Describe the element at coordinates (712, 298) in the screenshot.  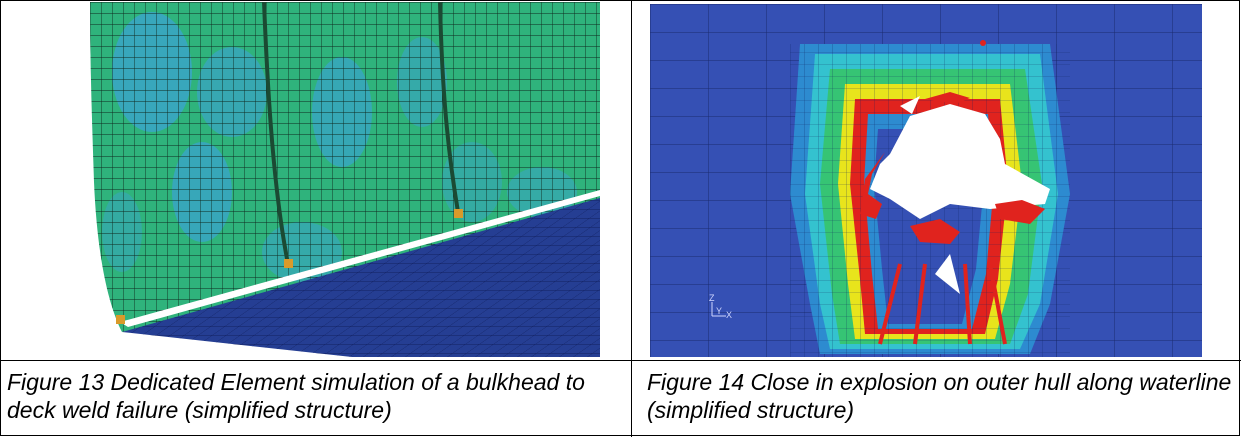
I see `triad-z-label: Z` at that location.